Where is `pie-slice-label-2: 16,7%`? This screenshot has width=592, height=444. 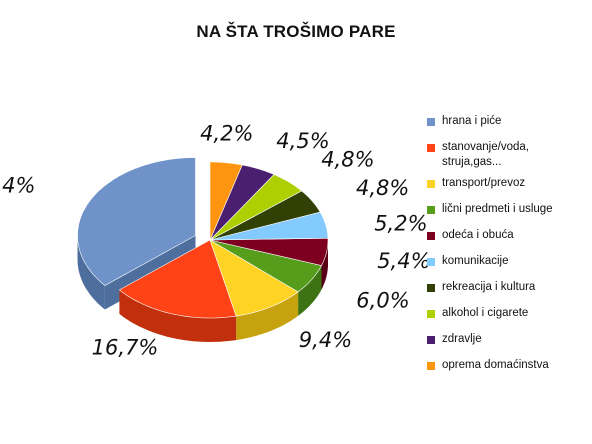
pie-slice-label-2: 16,7% is located at coordinates (125, 348).